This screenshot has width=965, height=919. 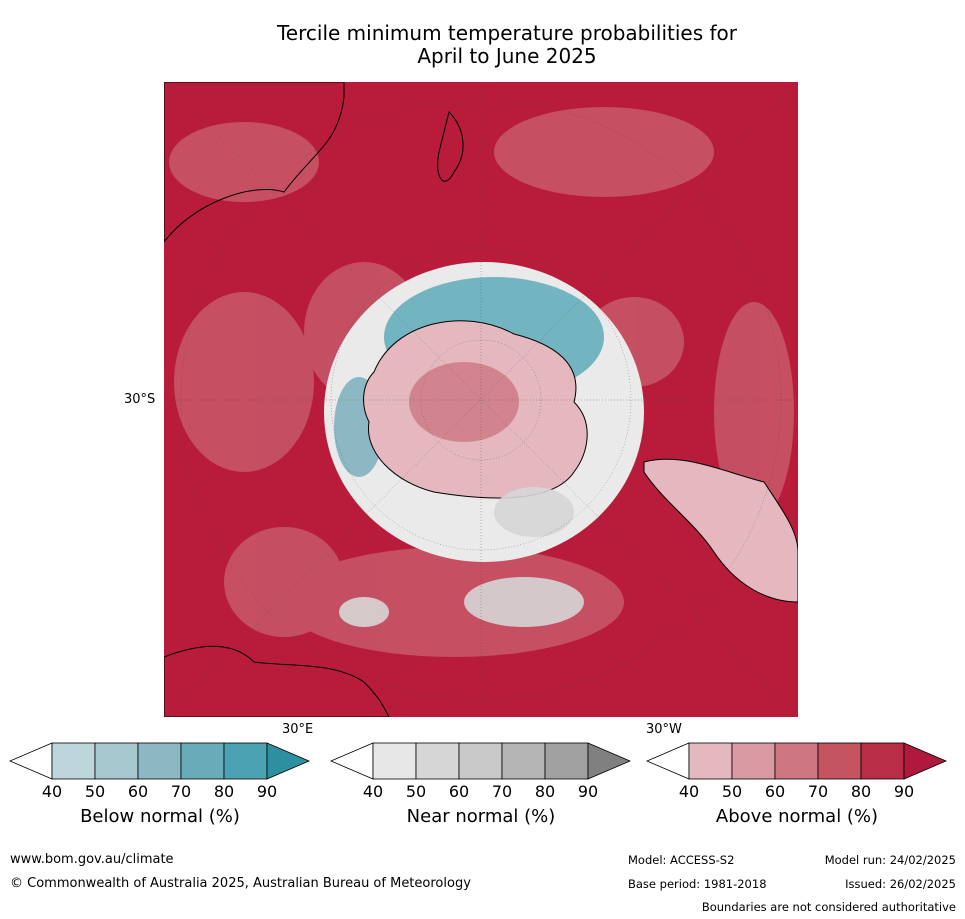 I want to click on below-tick-label: 80, so click(x=224, y=791).